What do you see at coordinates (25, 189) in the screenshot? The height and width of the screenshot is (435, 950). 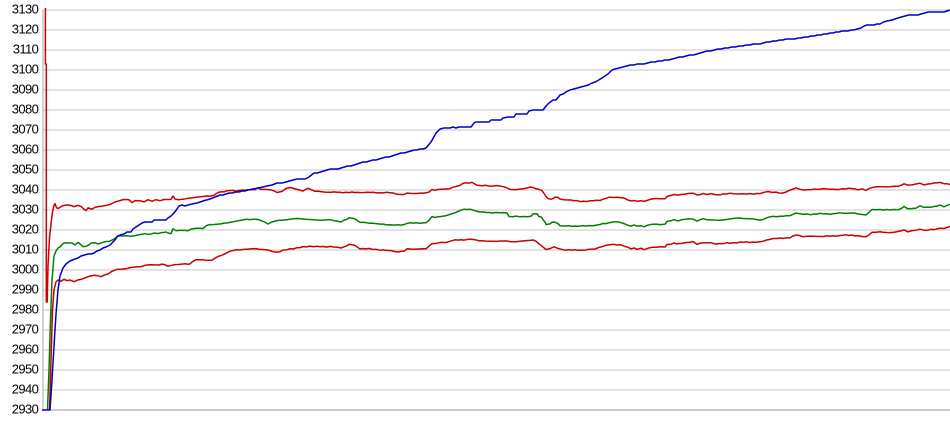 I see `svg-text: 3040` at bounding box center [25, 189].